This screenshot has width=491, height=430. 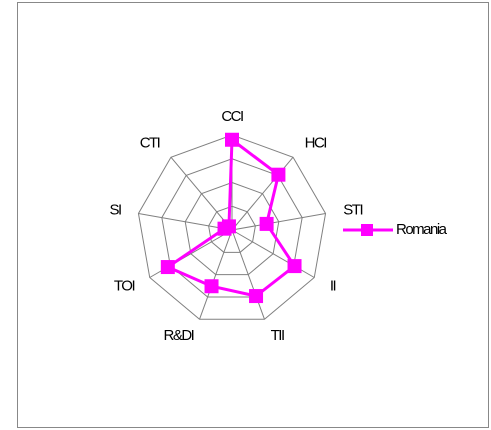 What do you see at coordinates (179, 335) in the screenshot?
I see `axis-label: R&DI` at bounding box center [179, 335].